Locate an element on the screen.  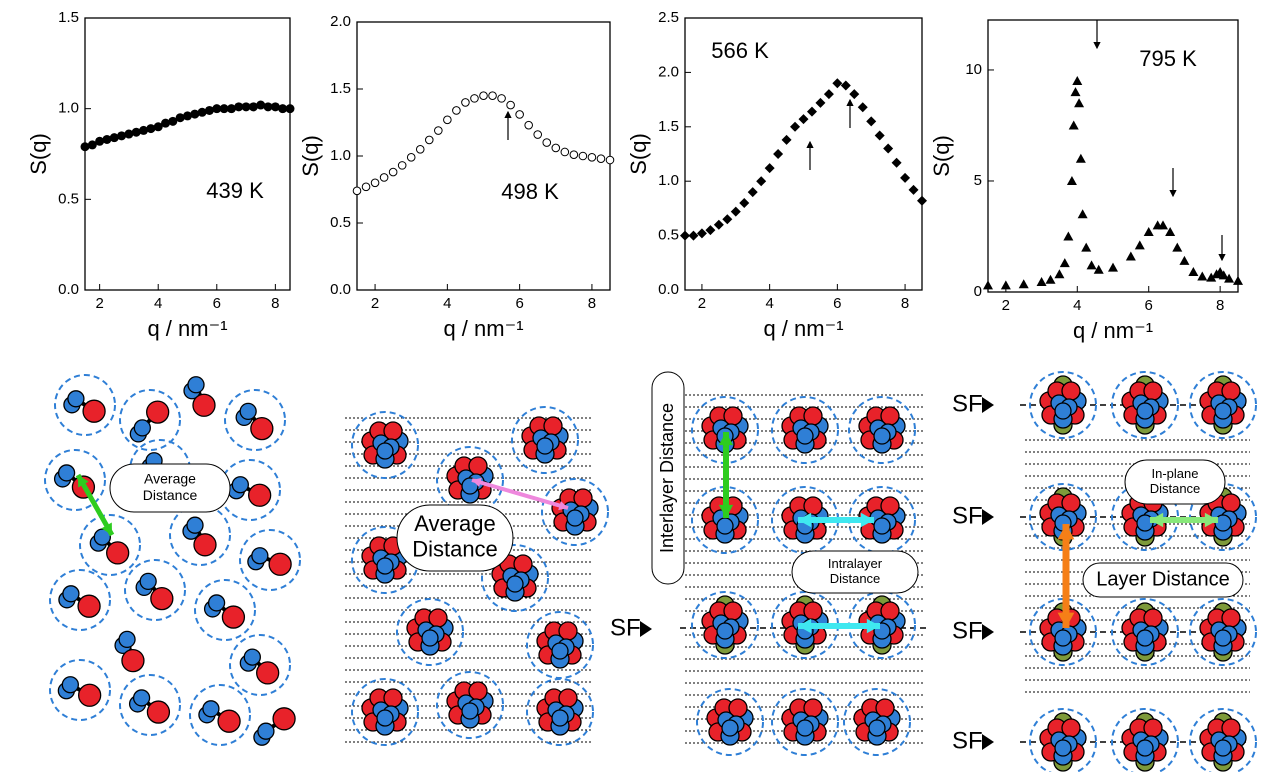
x-tick-label: 6 is located at coordinates (519, 303).